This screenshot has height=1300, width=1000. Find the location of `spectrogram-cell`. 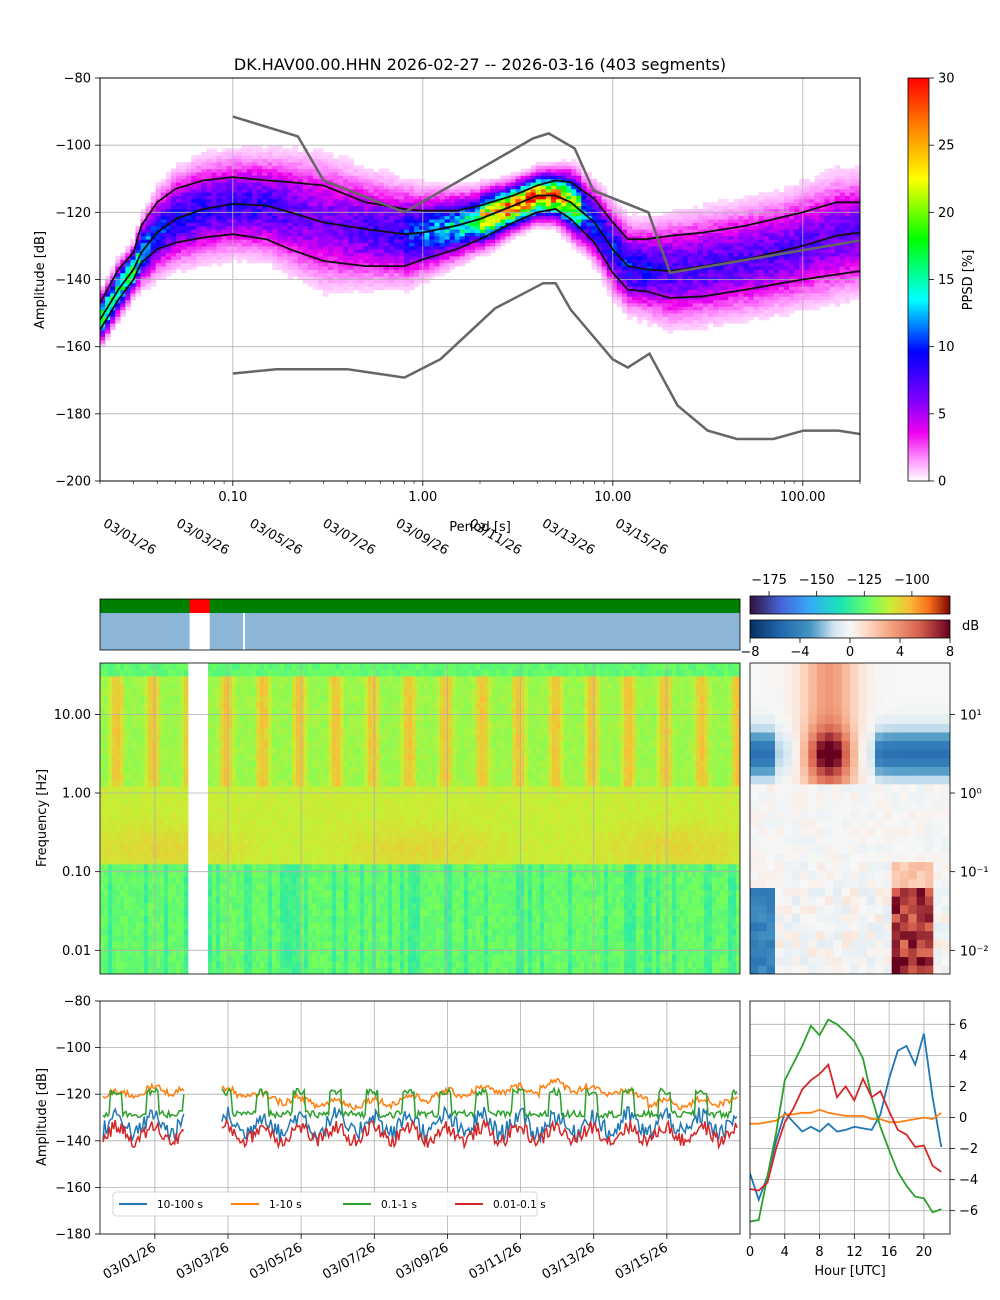

spectrogram-cell is located at coordinates (102, 828).